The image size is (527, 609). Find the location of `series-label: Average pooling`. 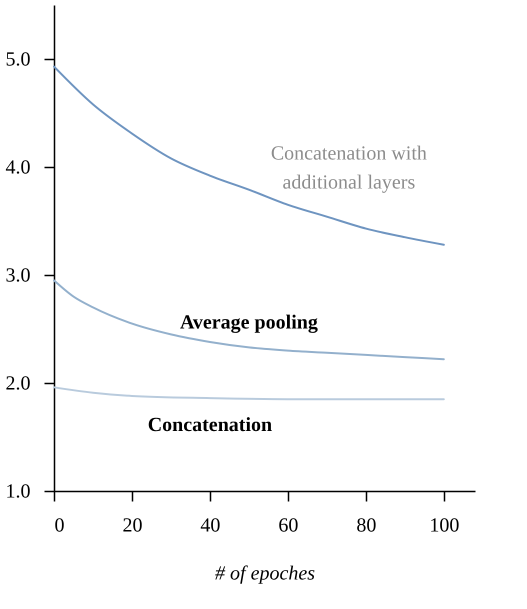

series-label: Average pooling is located at coordinates (249, 322).